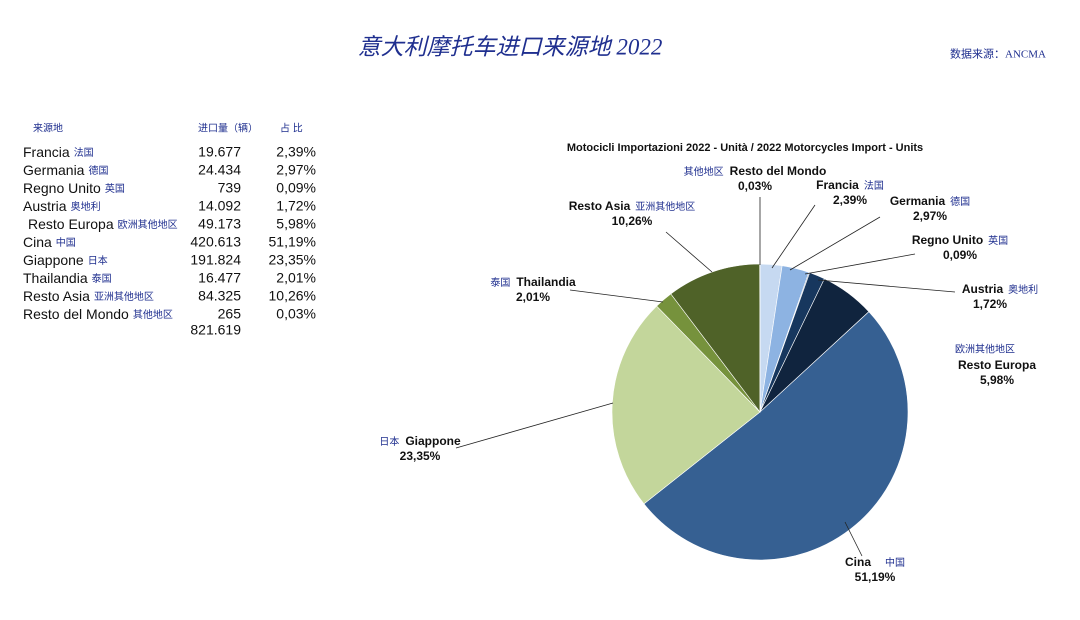  Describe the element at coordinates (930, 216) in the screenshot. I see `value-label: 2,97%` at that location.